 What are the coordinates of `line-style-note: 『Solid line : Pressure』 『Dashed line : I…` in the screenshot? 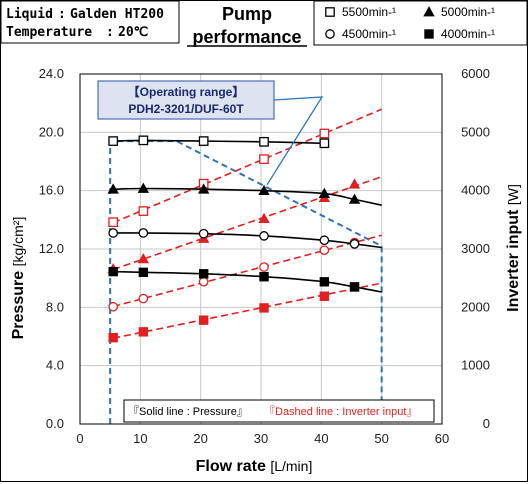 It's located at (279, 411).